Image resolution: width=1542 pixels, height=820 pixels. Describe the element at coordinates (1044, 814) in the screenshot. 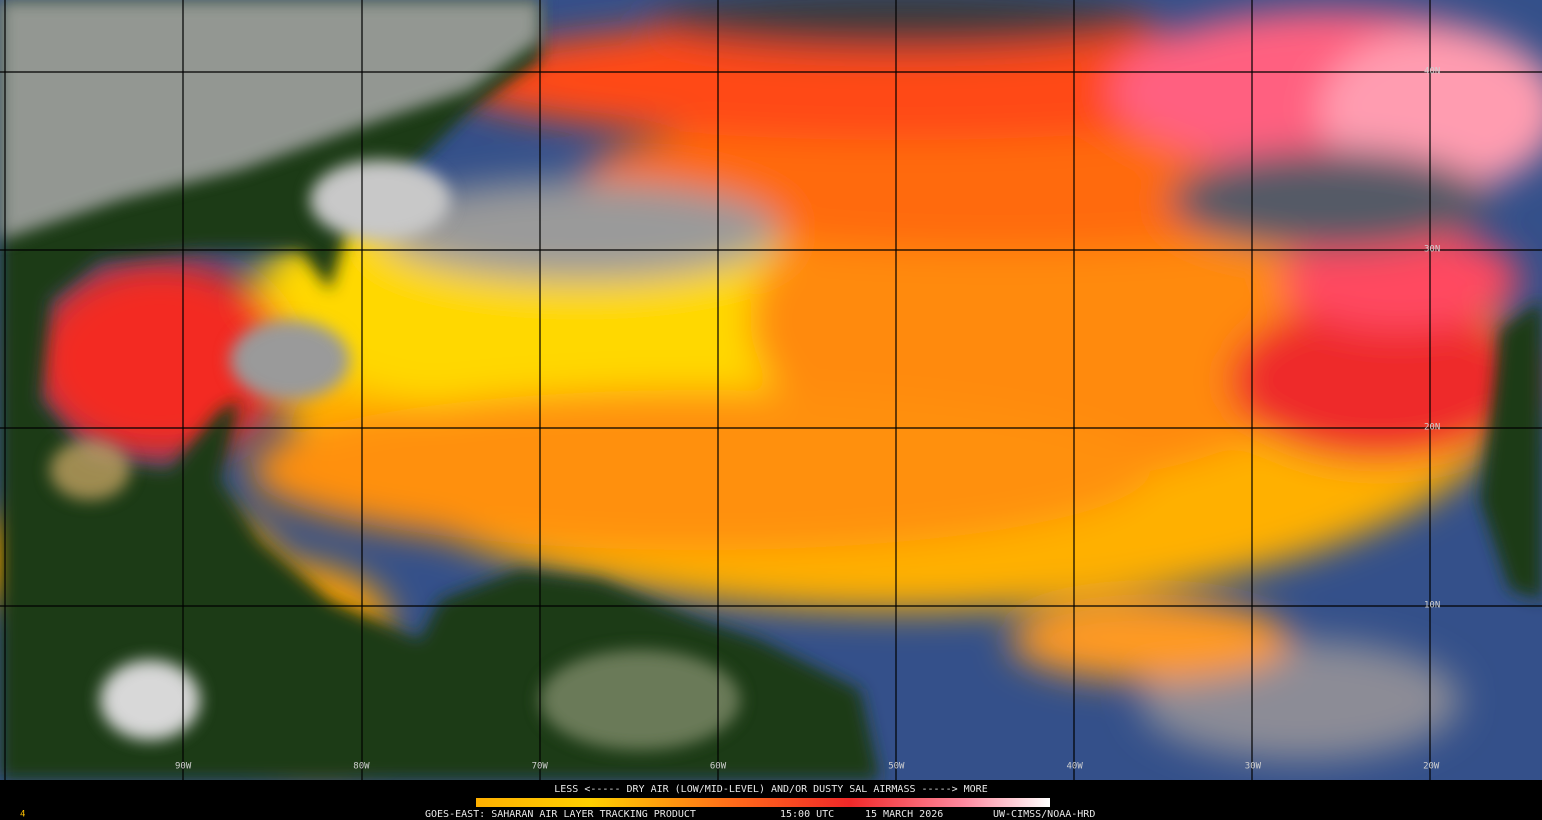

I see `credit: UW-CIMSS/NOAA-HRD` at that location.